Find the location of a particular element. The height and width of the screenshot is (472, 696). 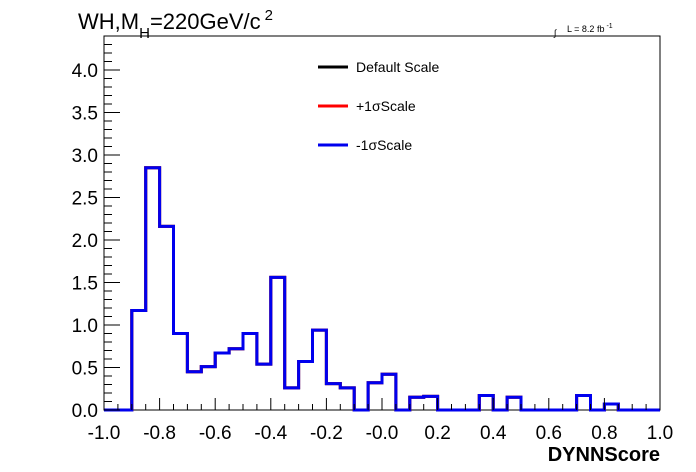

x-tick-label: -0.0 is located at coordinates (382, 433).